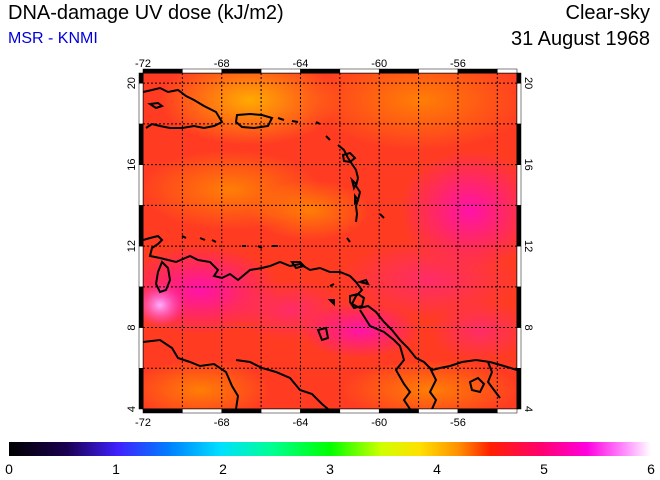  What do you see at coordinates (132, 409) in the screenshot?
I see `latitude-label-left: 4` at bounding box center [132, 409].